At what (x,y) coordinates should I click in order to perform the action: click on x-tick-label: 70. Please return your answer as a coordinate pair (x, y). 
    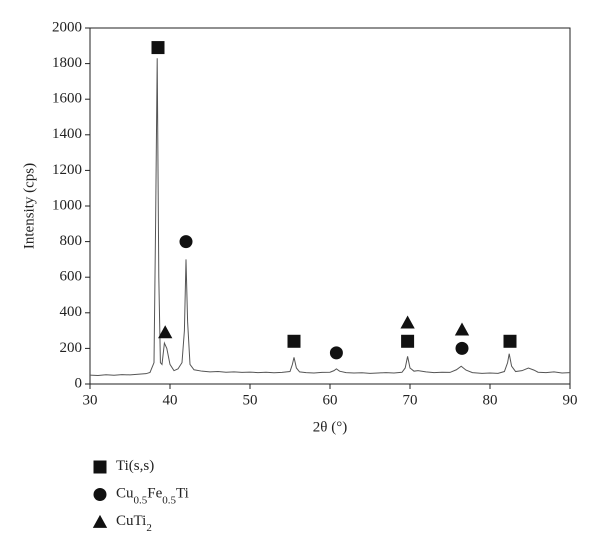
    Looking at the image, I should click on (410, 400).